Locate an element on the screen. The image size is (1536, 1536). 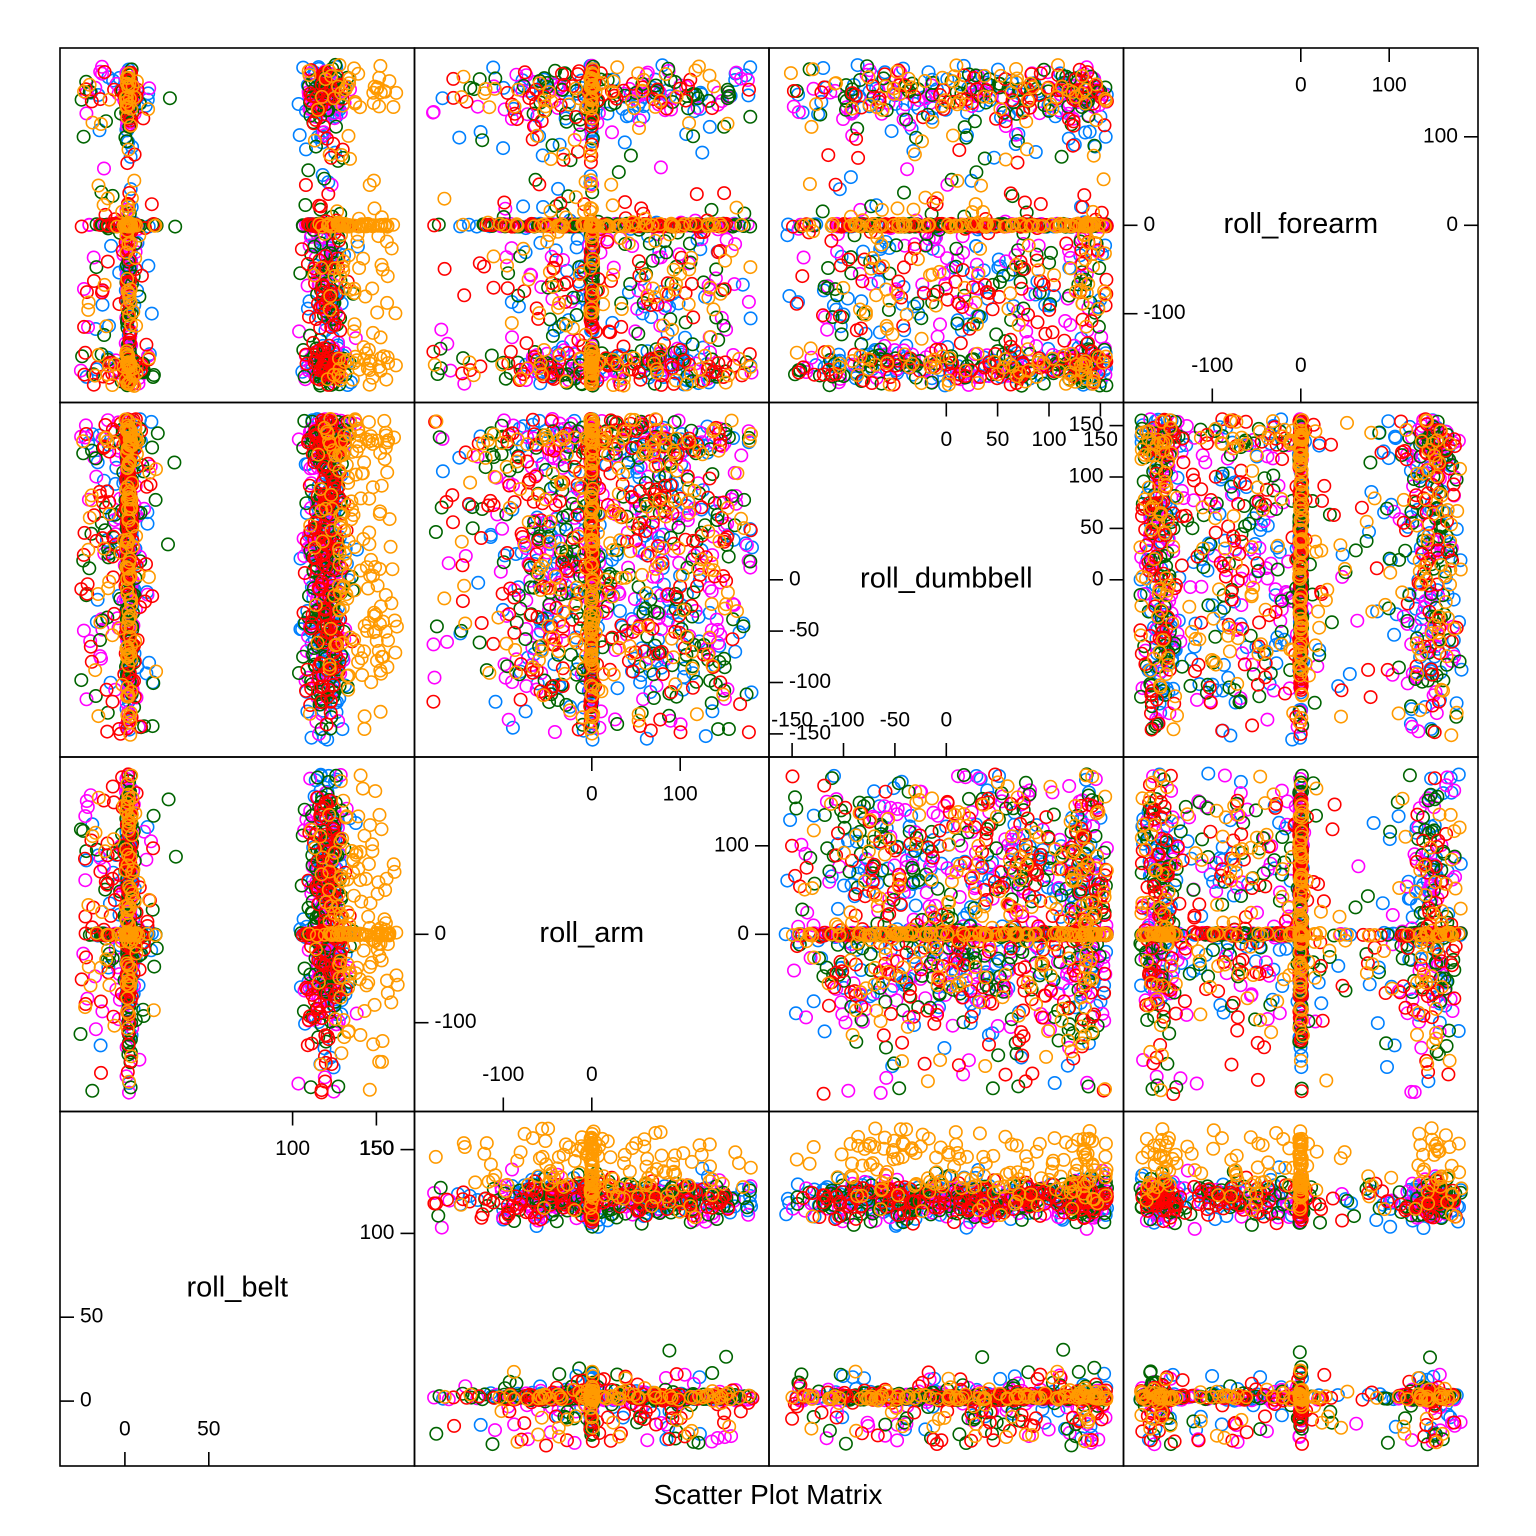
panel-roll_belt-vs-roll_forearm is located at coordinates (238, 225).